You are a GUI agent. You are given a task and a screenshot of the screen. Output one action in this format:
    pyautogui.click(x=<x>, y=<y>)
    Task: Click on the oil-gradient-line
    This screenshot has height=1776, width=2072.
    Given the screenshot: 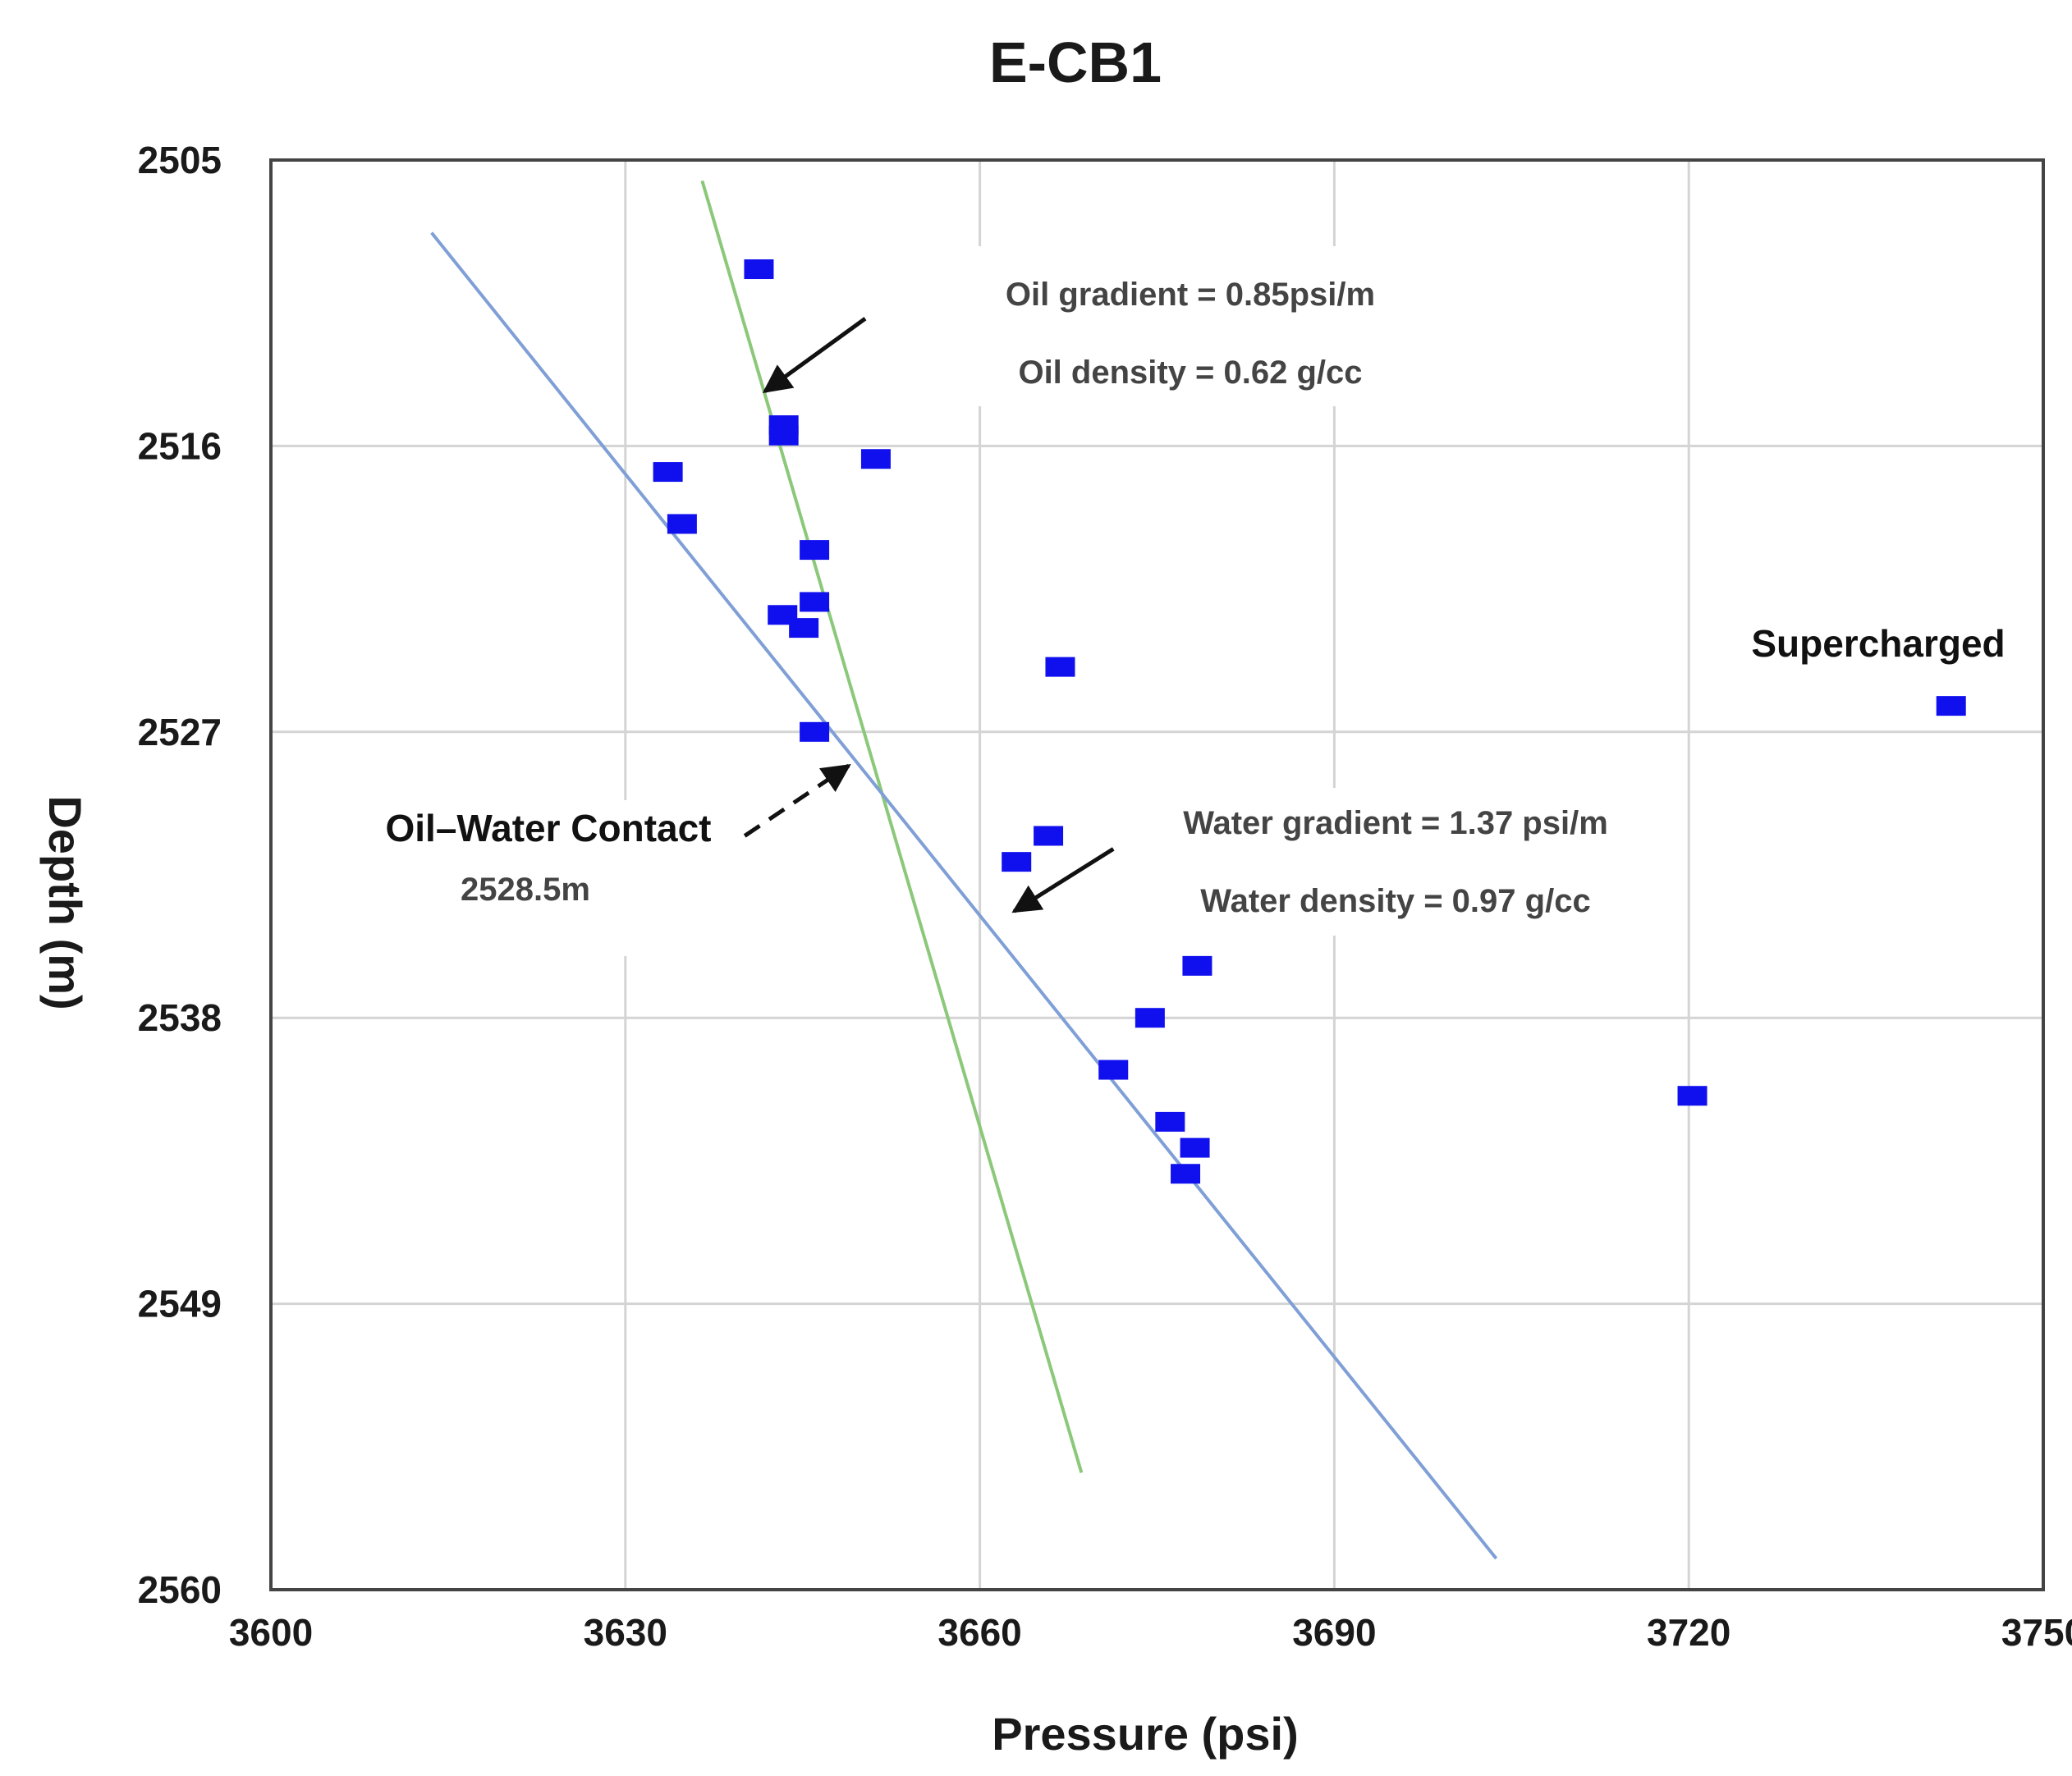 What is the action you would take?
    pyautogui.click(x=892, y=827)
    